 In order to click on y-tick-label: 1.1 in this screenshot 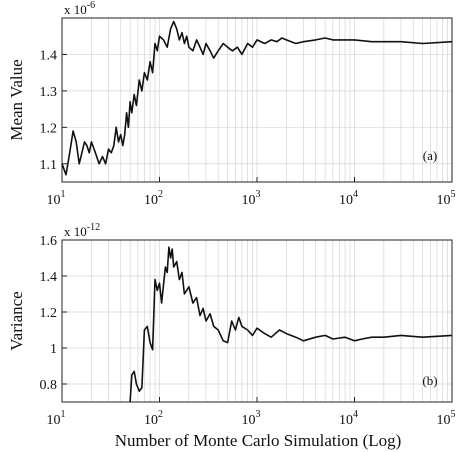, I will do `click(49, 165)`.